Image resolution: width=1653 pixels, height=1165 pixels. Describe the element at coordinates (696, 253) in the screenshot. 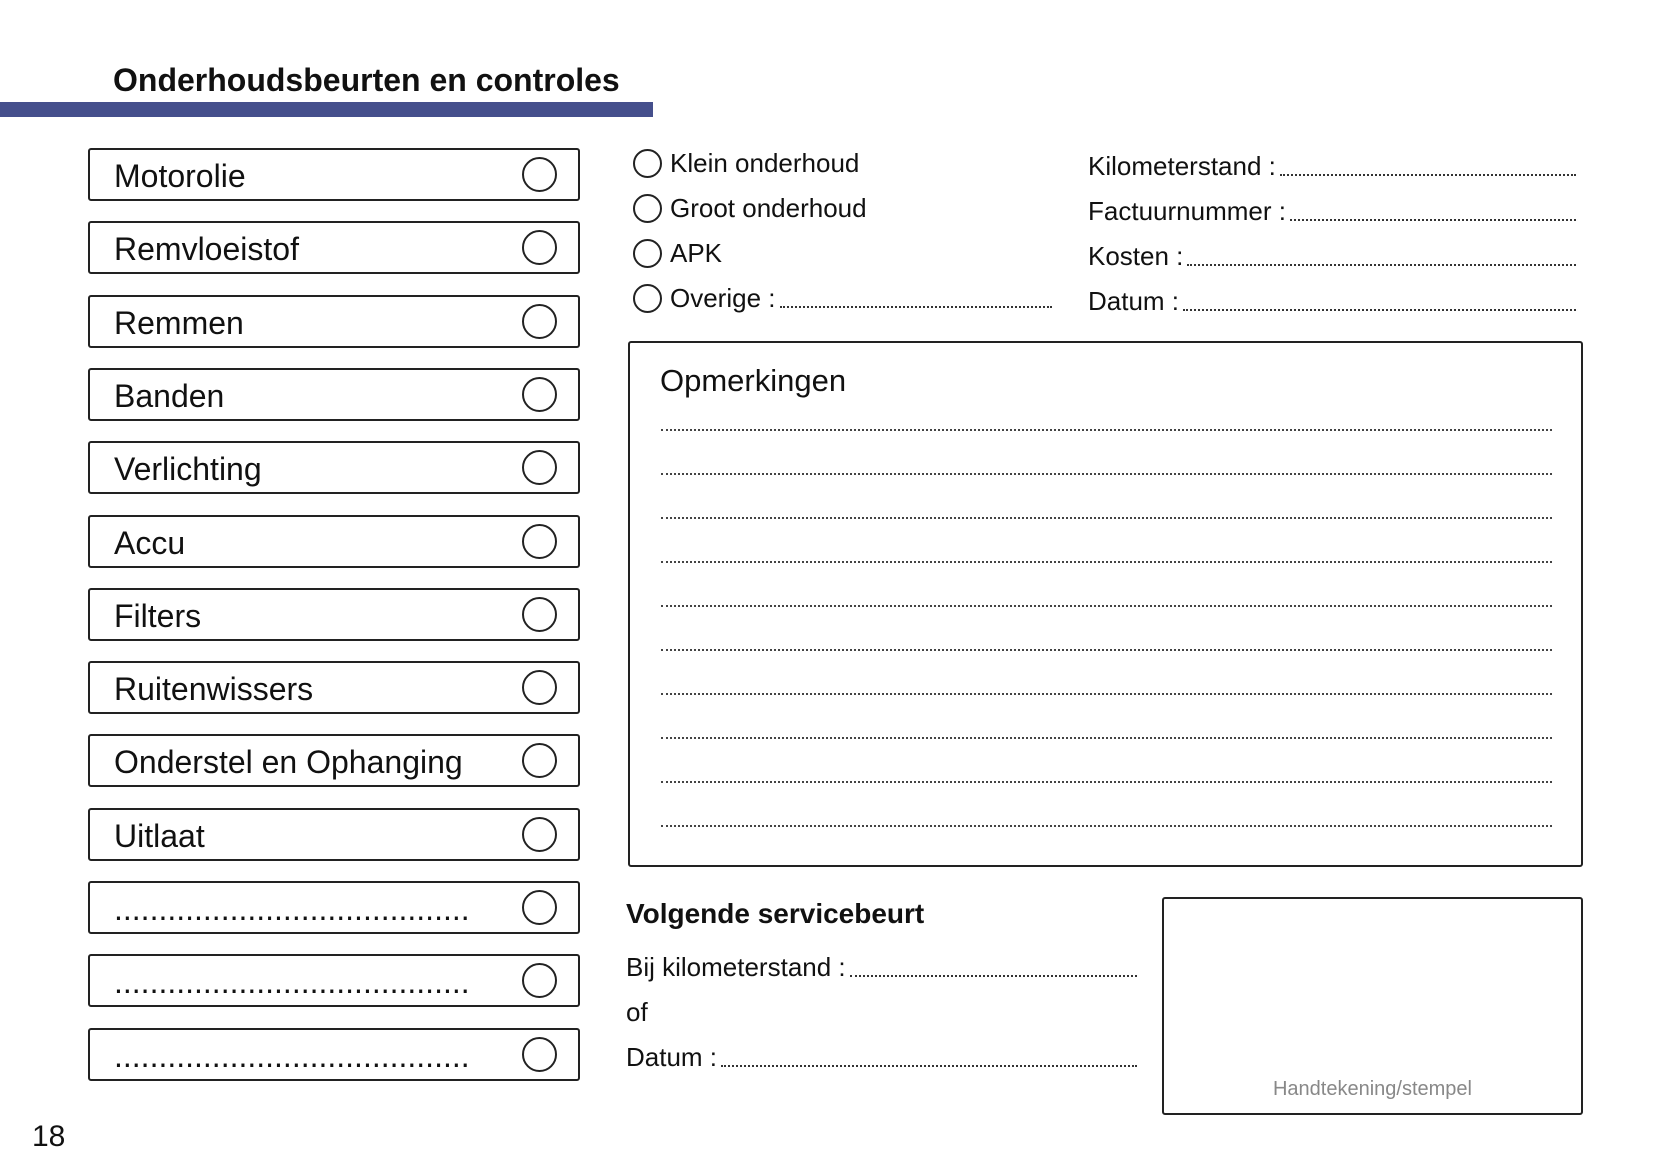

I see `service-type-label: APK` at that location.